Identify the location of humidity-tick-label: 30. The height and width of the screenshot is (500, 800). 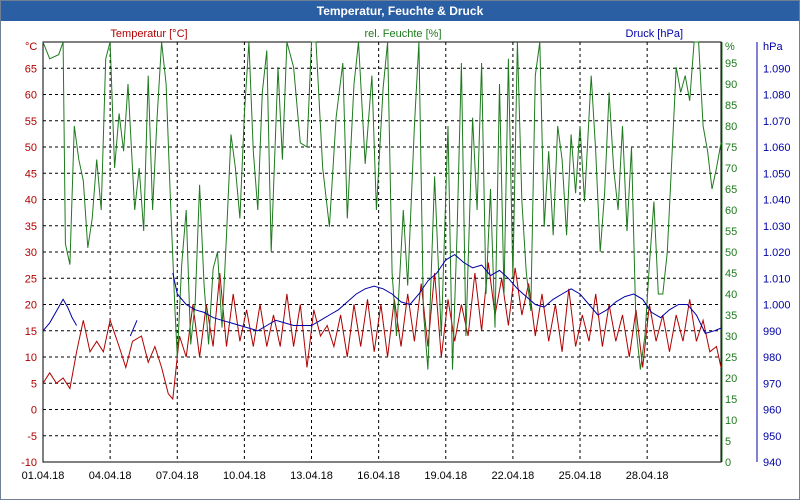
(731, 337).